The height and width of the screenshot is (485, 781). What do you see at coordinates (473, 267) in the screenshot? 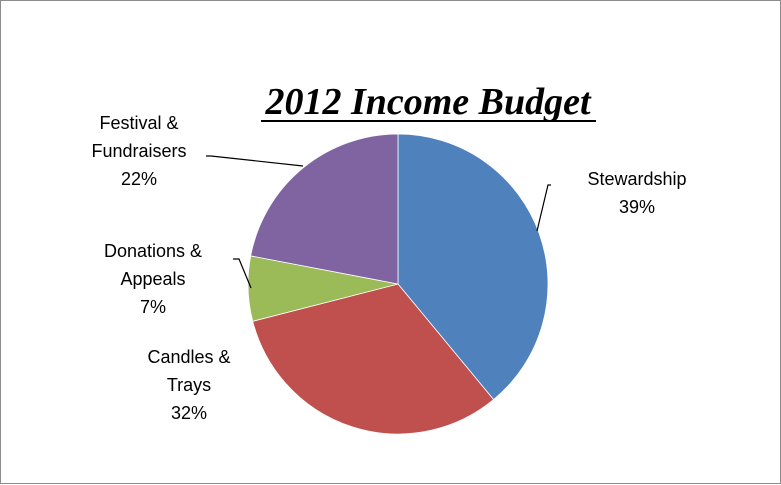
I see `pie-slice-stewardship` at bounding box center [473, 267].